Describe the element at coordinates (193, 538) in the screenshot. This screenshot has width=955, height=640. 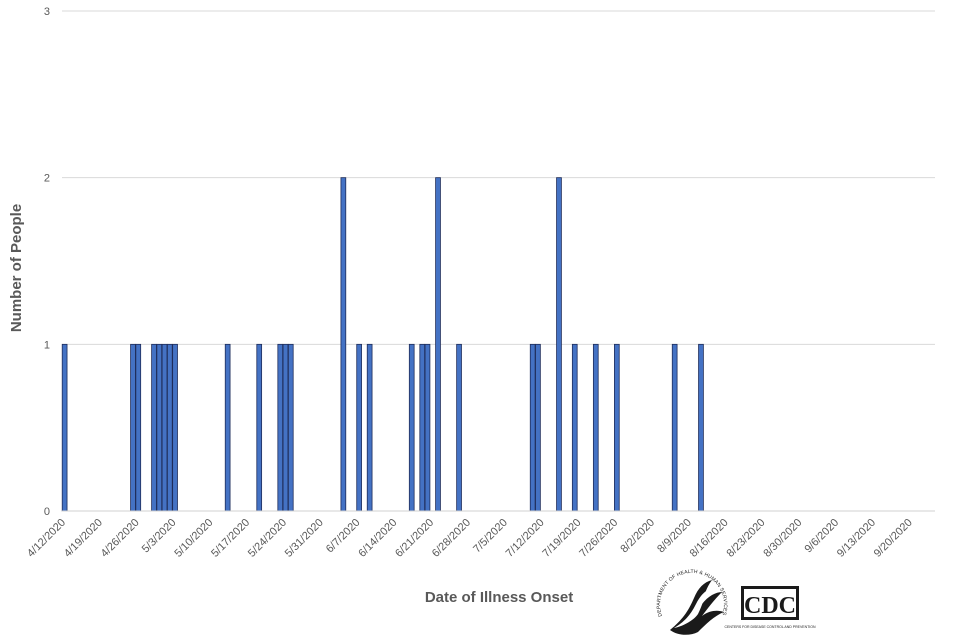
I see `x-tick-label: 5/10/2020` at that location.